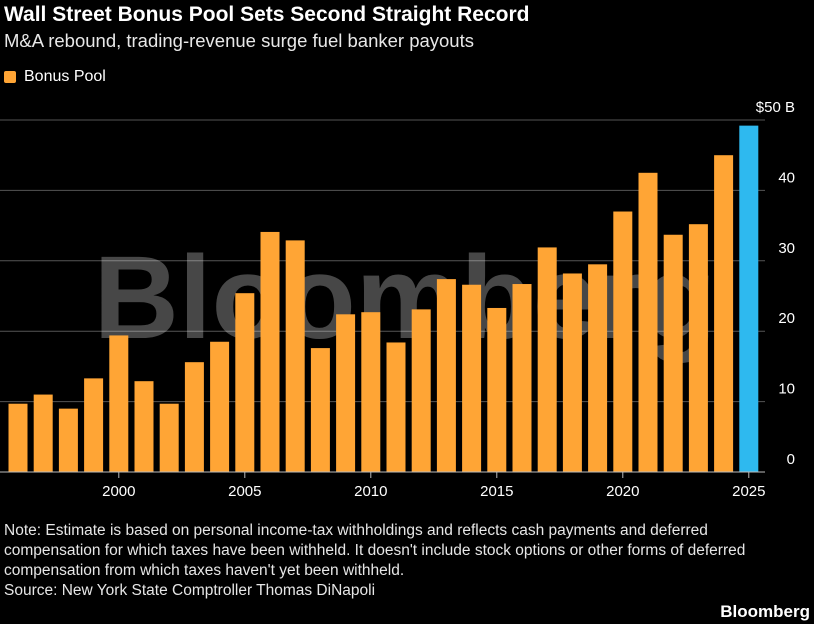  What do you see at coordinates (295, 356) in the screenshot?
I see `bar-2007` at bounding box center [295, 356].